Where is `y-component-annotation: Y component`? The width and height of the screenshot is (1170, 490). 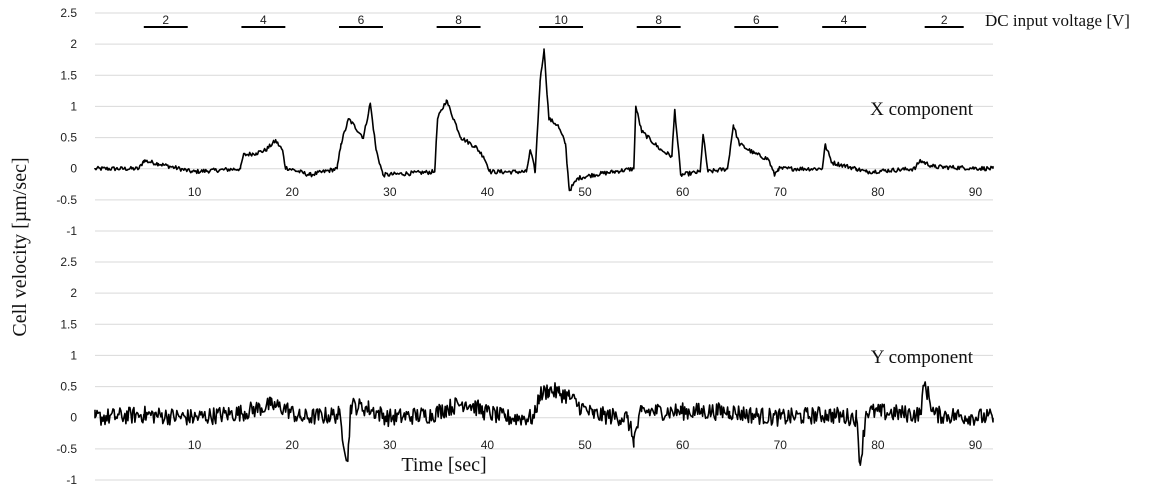
y-component-annotation: Y component is located at coordinates (922, 357).